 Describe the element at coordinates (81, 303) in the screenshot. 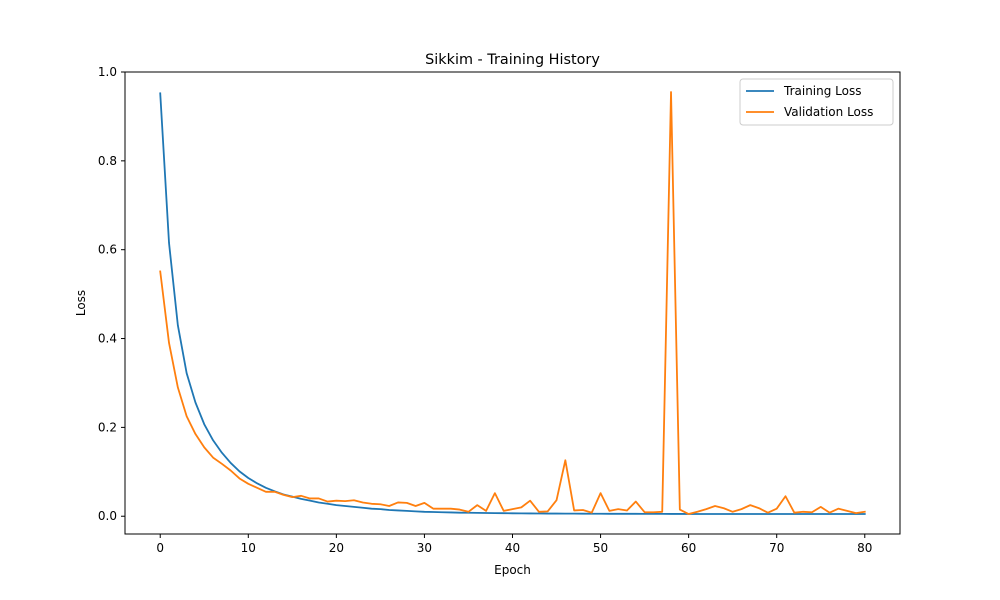

I see `y-axis-label: Loss` at that location.